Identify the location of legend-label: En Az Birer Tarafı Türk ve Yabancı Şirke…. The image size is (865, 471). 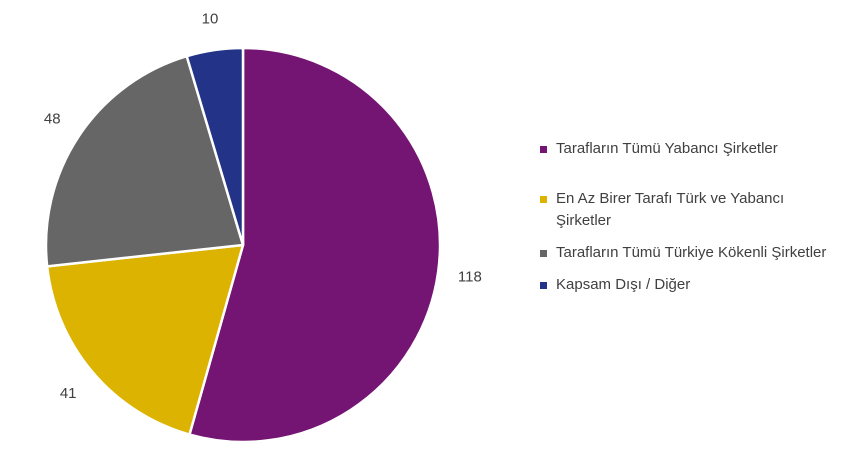
(670, 209).